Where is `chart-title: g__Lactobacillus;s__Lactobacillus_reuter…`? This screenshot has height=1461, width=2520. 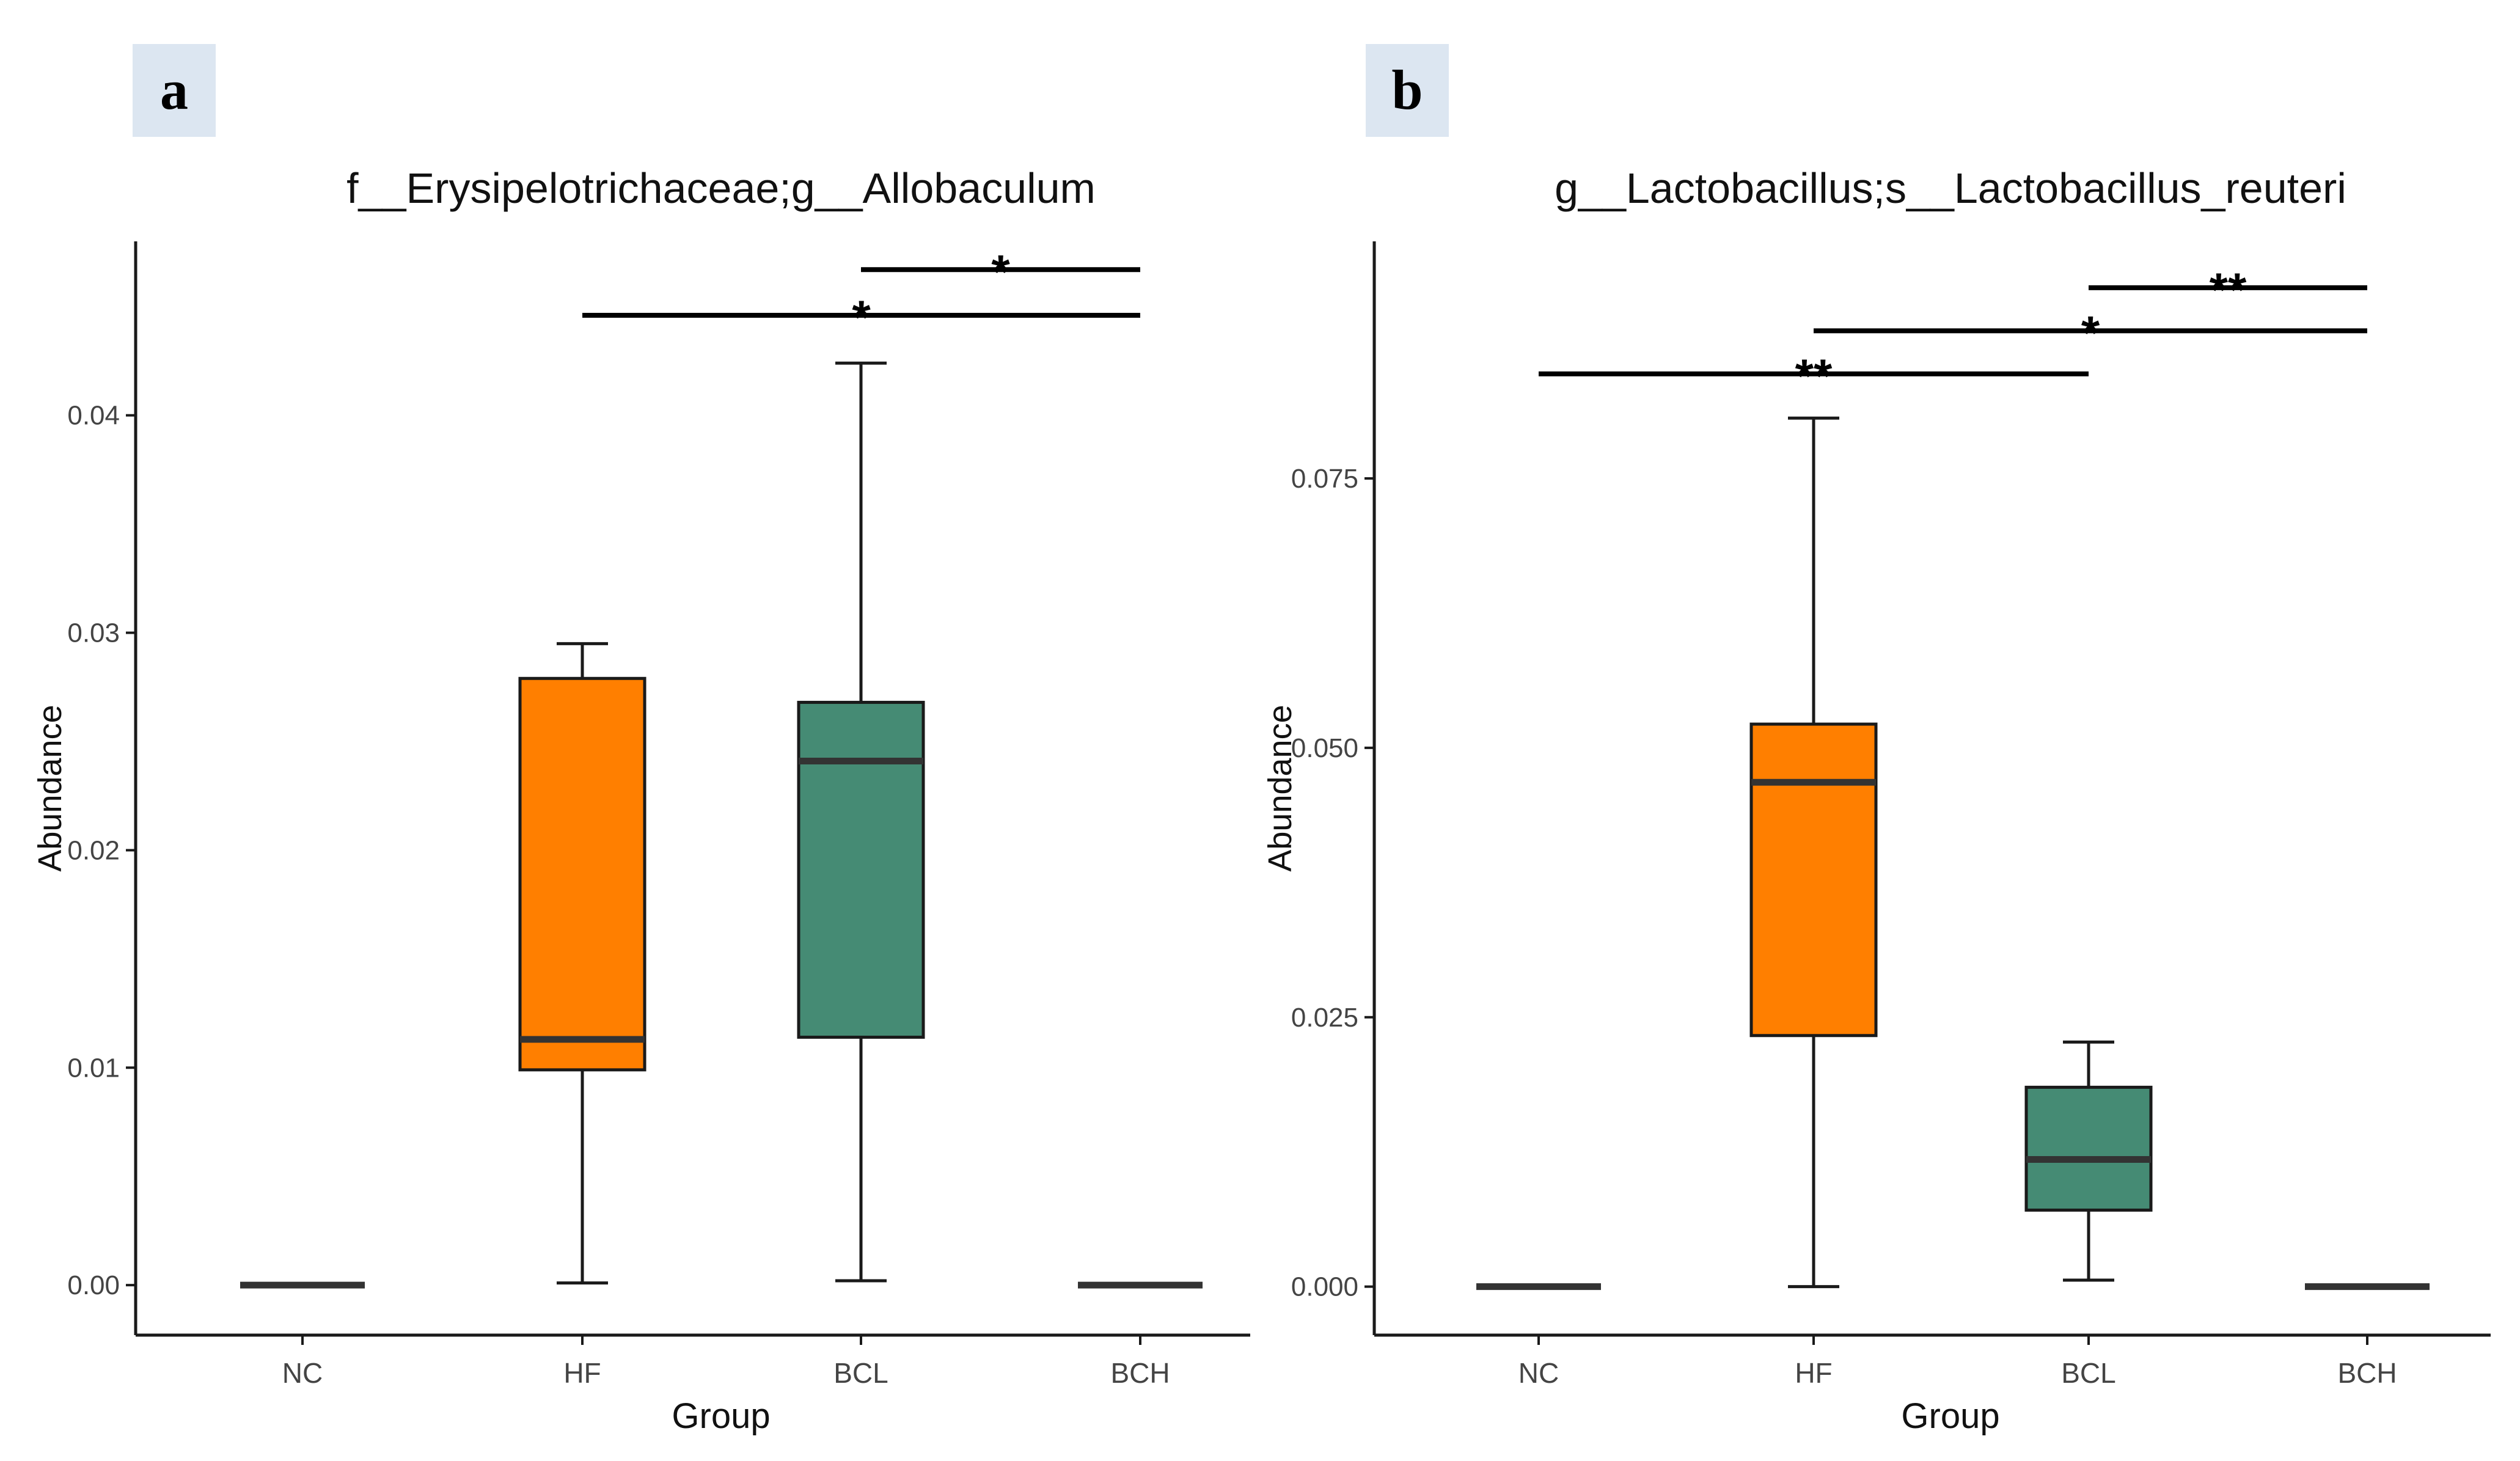 chart-title: g__Lactobacillus;s__Lactobacillus_reuter… is located at coordinates (1950, 188).